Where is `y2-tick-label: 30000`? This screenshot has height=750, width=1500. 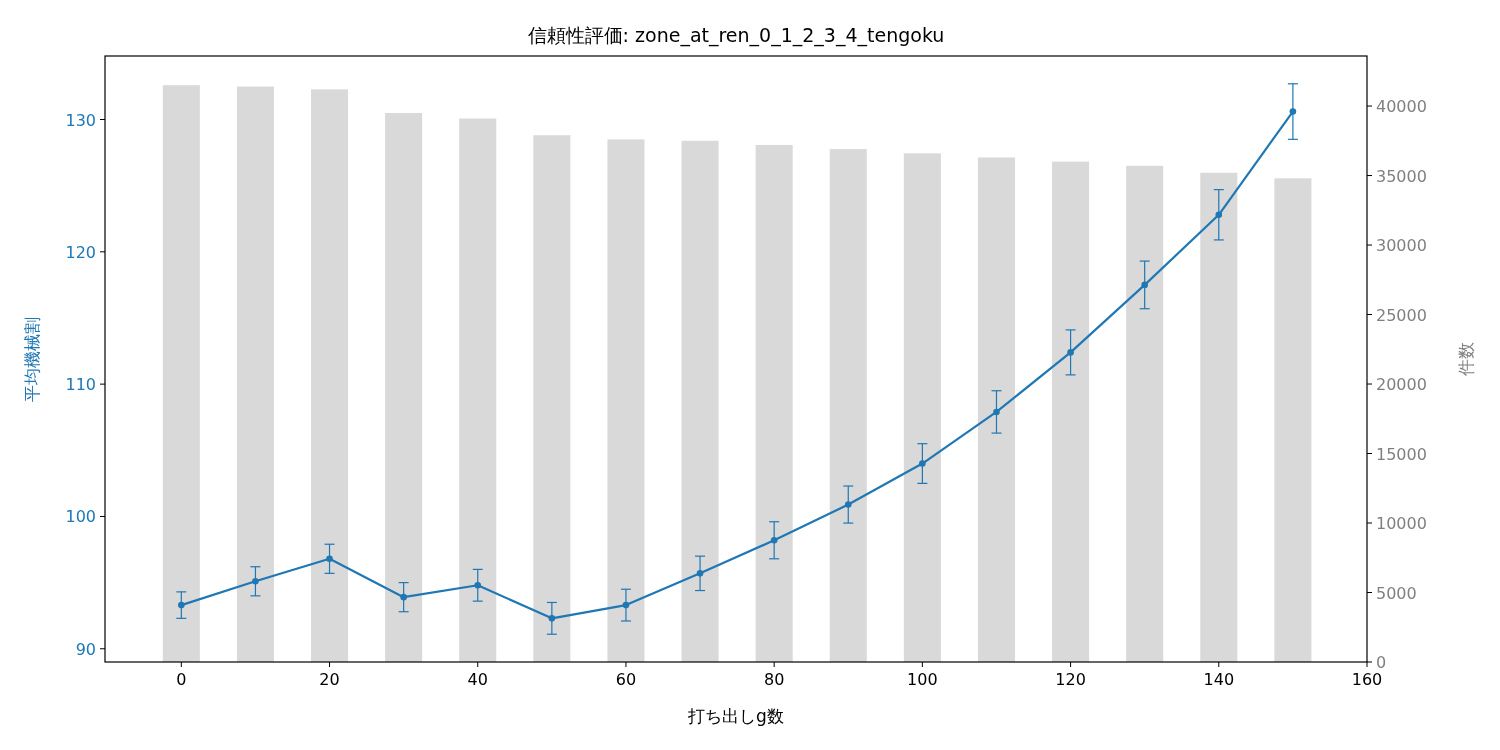
y2-tick-label: 30000 is located at coordinates (1401, 246).